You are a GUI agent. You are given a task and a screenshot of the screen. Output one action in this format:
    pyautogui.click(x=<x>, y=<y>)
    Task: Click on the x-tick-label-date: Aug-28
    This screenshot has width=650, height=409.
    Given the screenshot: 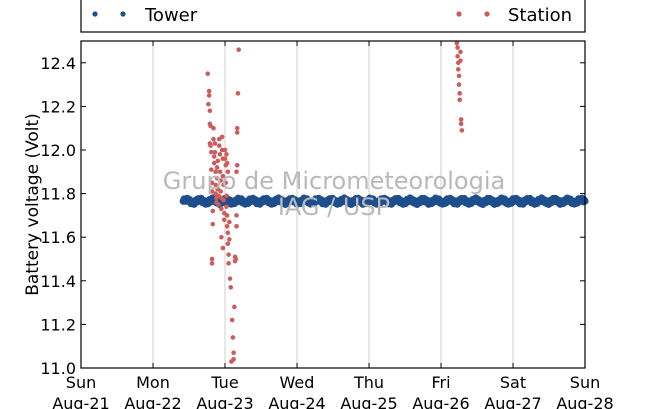 What is the action you would take?
    pyautogui.click(x=584, y=401)
    